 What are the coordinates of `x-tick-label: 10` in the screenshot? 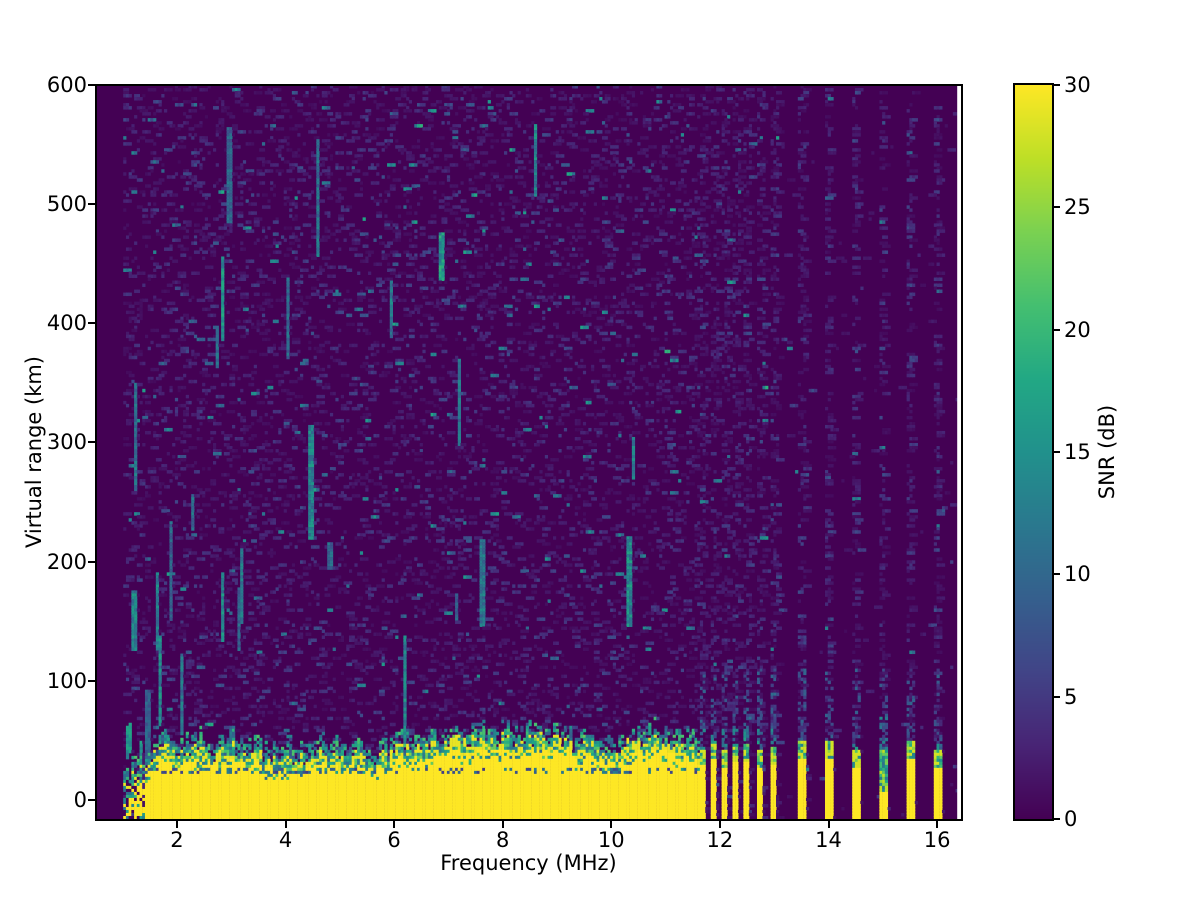 It's located at (611, 840).